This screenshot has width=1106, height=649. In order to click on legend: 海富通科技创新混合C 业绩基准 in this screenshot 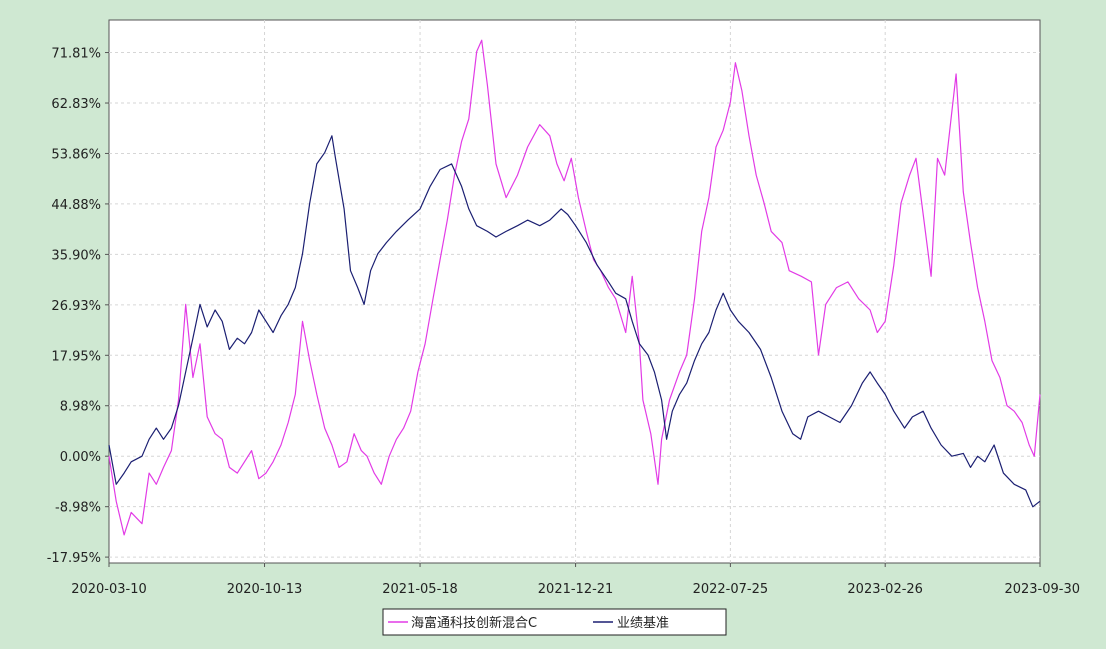, I will do `click(554, 622)`.